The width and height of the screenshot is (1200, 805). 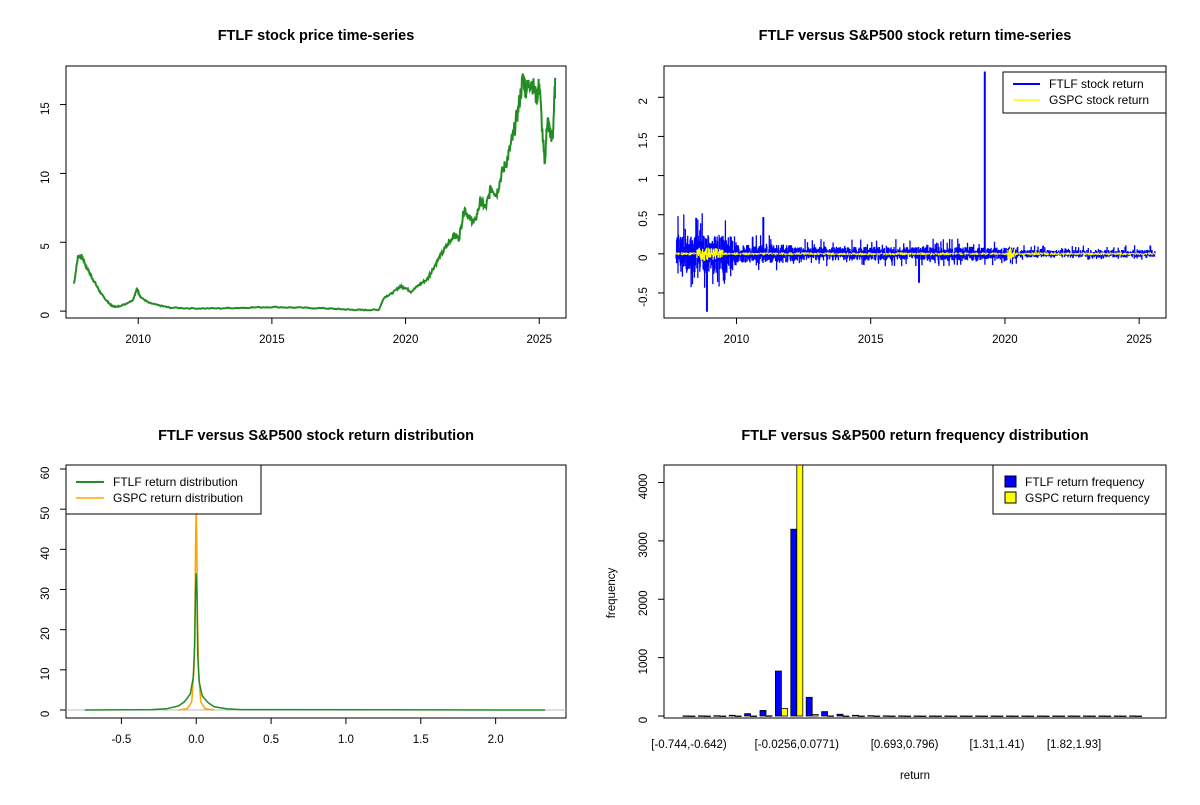 What do you see at coordinates (496, 740) in the screenshot?
I see `x-tick-label: 2.0` at bounding box center [496, 740].